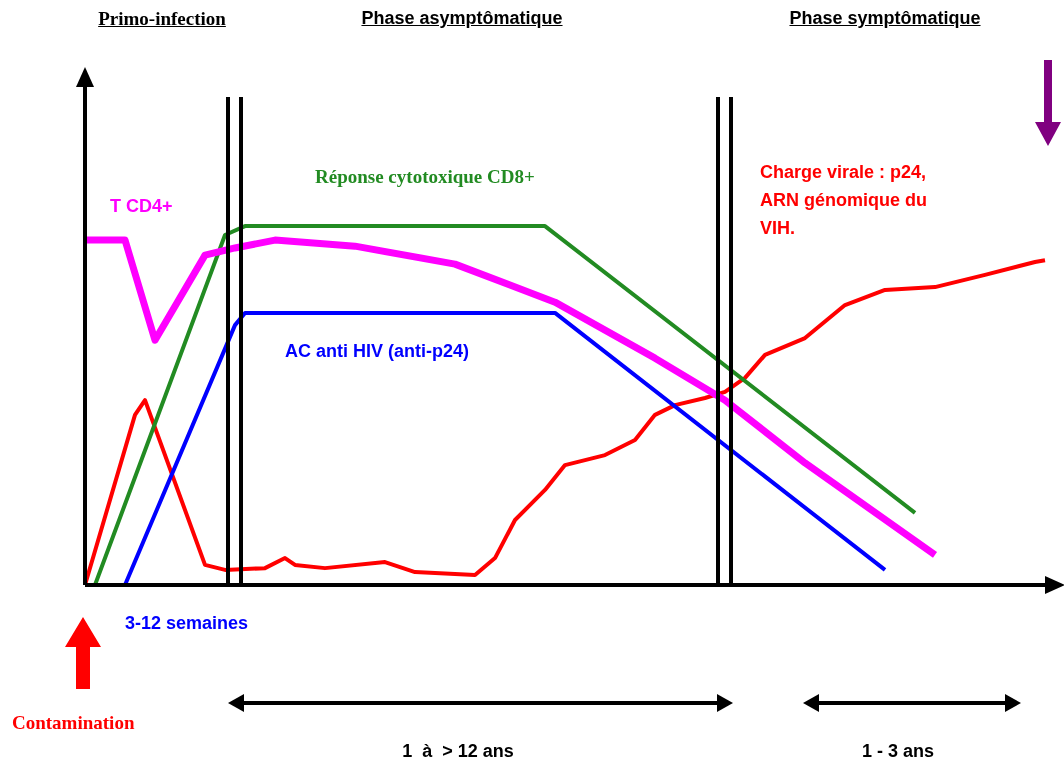 This screenshot has width=1064, height=766. Describe the element at coordinates (885, 18) in the screenshot. I see `text: Phase symptômatique` at that location.